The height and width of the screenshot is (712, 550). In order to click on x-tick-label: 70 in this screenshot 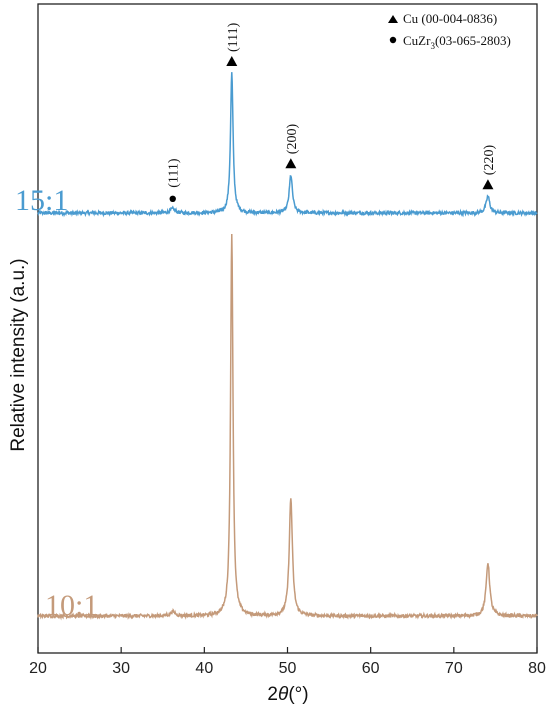, I will do `click(454, 668)`.